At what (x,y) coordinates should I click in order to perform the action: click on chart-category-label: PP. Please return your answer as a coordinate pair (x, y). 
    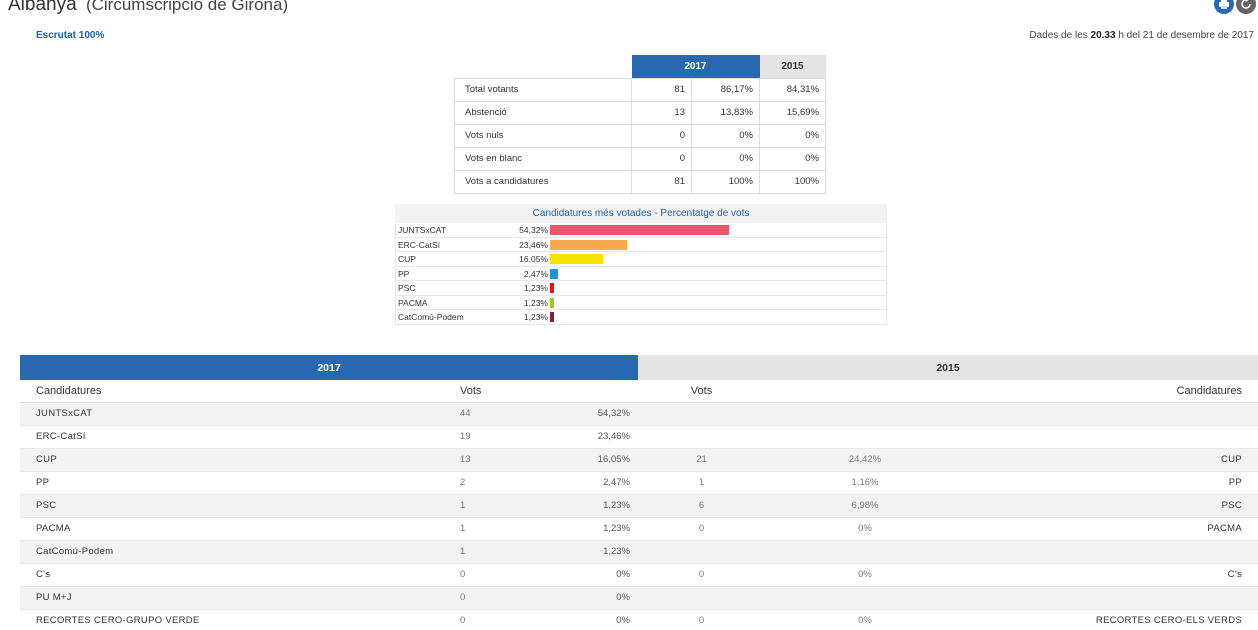
    Looking at the image, I should click on (404, 273).